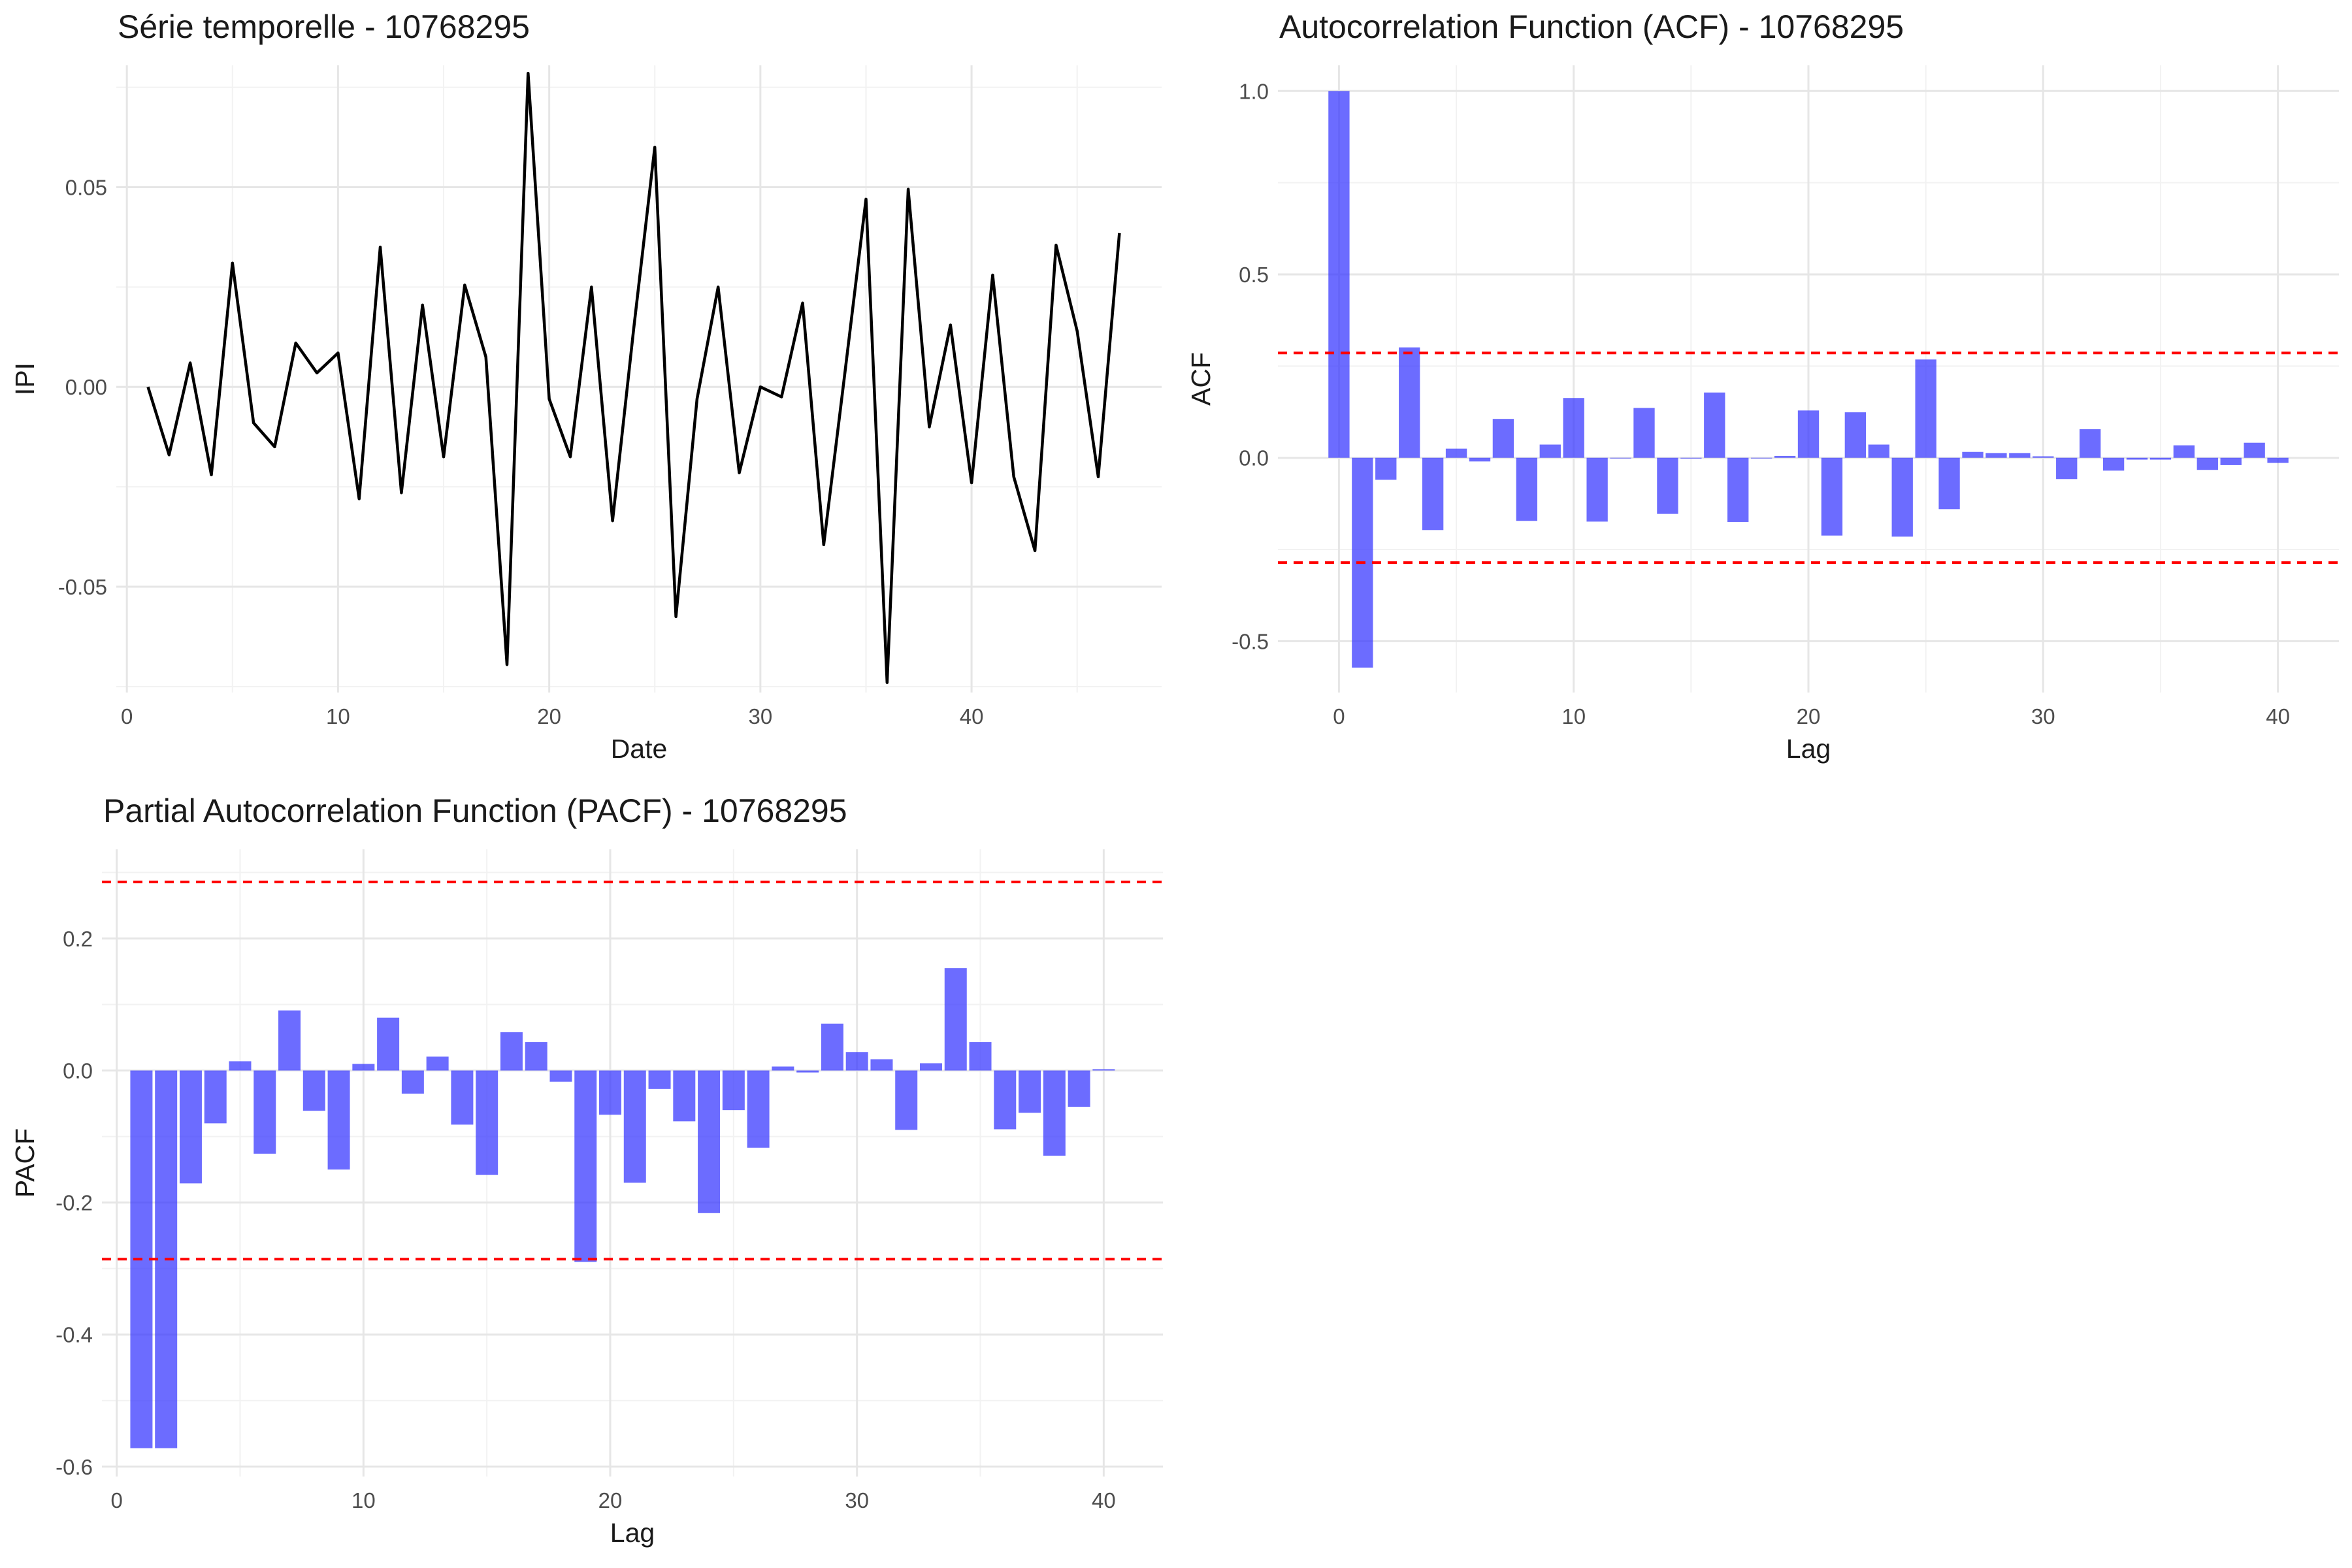 This screenshot has width=2352, height=1568. What do you see at coordinates (78, 938) in the screenshot?
I see `y-tick-label: 0.2` at bounding box center [78, 938].